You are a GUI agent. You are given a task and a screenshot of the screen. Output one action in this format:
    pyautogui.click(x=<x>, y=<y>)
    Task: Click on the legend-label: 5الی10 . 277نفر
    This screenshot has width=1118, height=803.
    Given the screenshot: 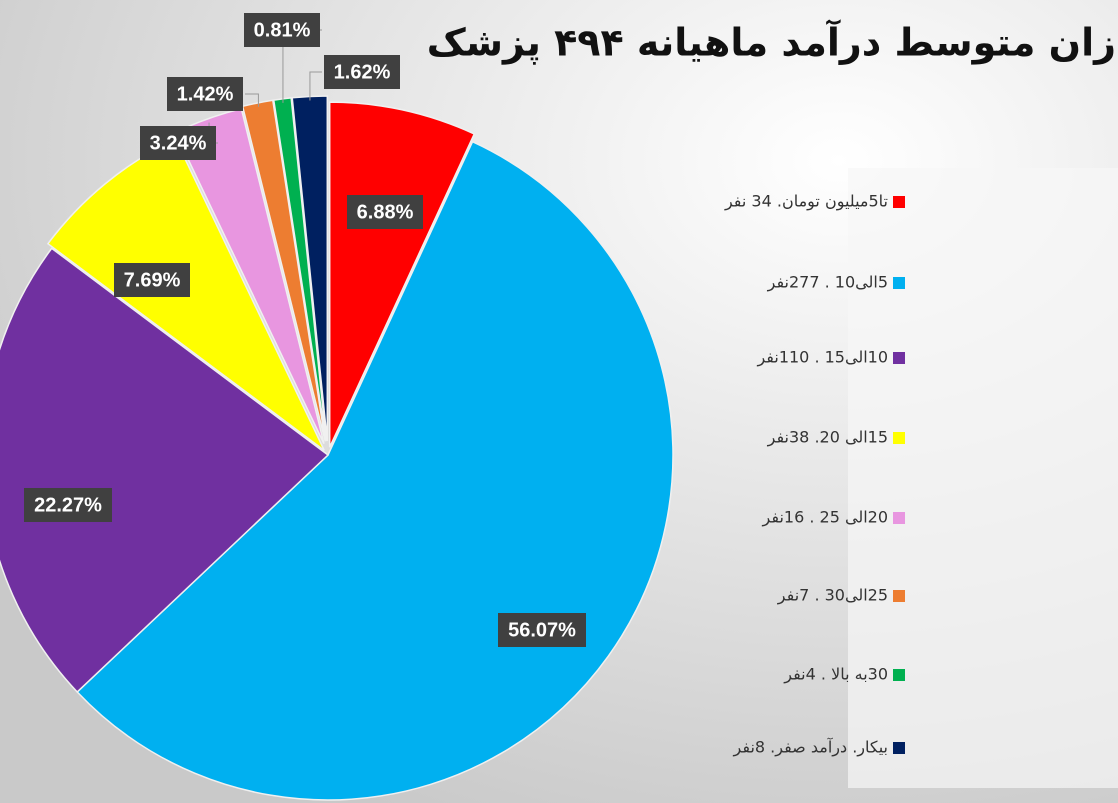 What is the action you would take?
    pyautogui.click(x=827, y=283)
    